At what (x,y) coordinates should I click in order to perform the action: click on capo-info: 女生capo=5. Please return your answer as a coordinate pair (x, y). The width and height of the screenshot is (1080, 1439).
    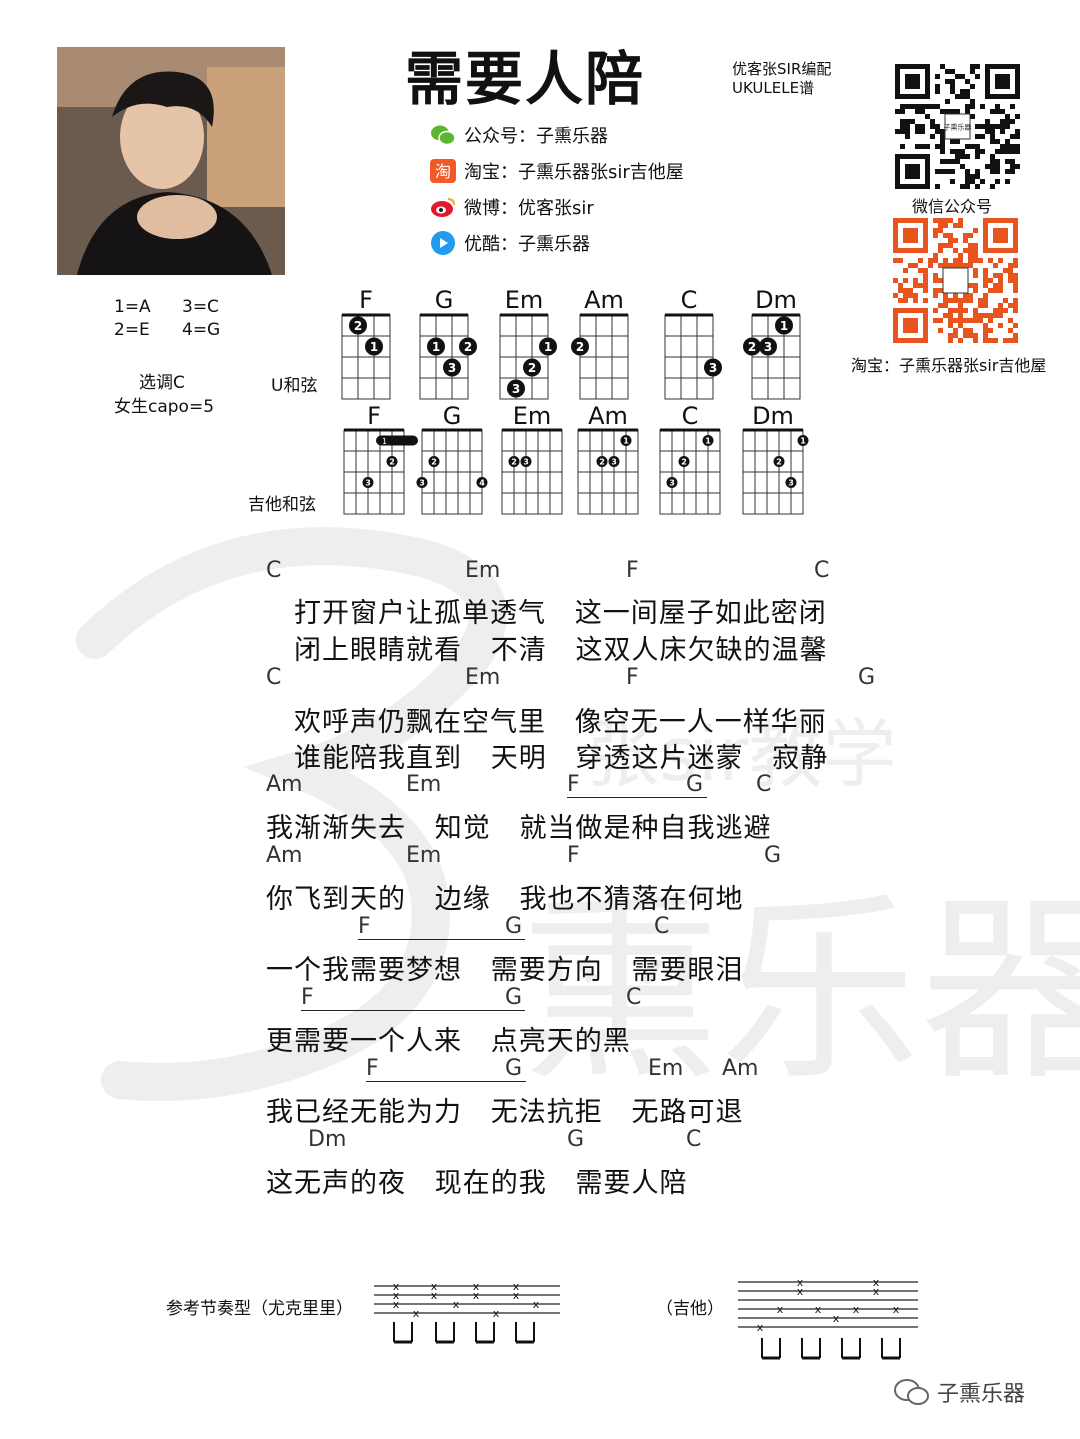
    Looking at the image, I should click on (164, 407).